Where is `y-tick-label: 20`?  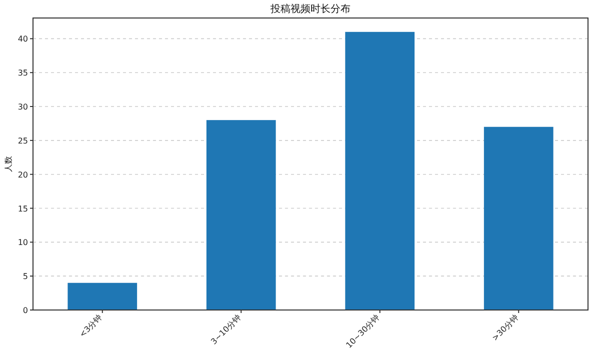
y-tick-label: 20 is located at coordinates (23, 175).